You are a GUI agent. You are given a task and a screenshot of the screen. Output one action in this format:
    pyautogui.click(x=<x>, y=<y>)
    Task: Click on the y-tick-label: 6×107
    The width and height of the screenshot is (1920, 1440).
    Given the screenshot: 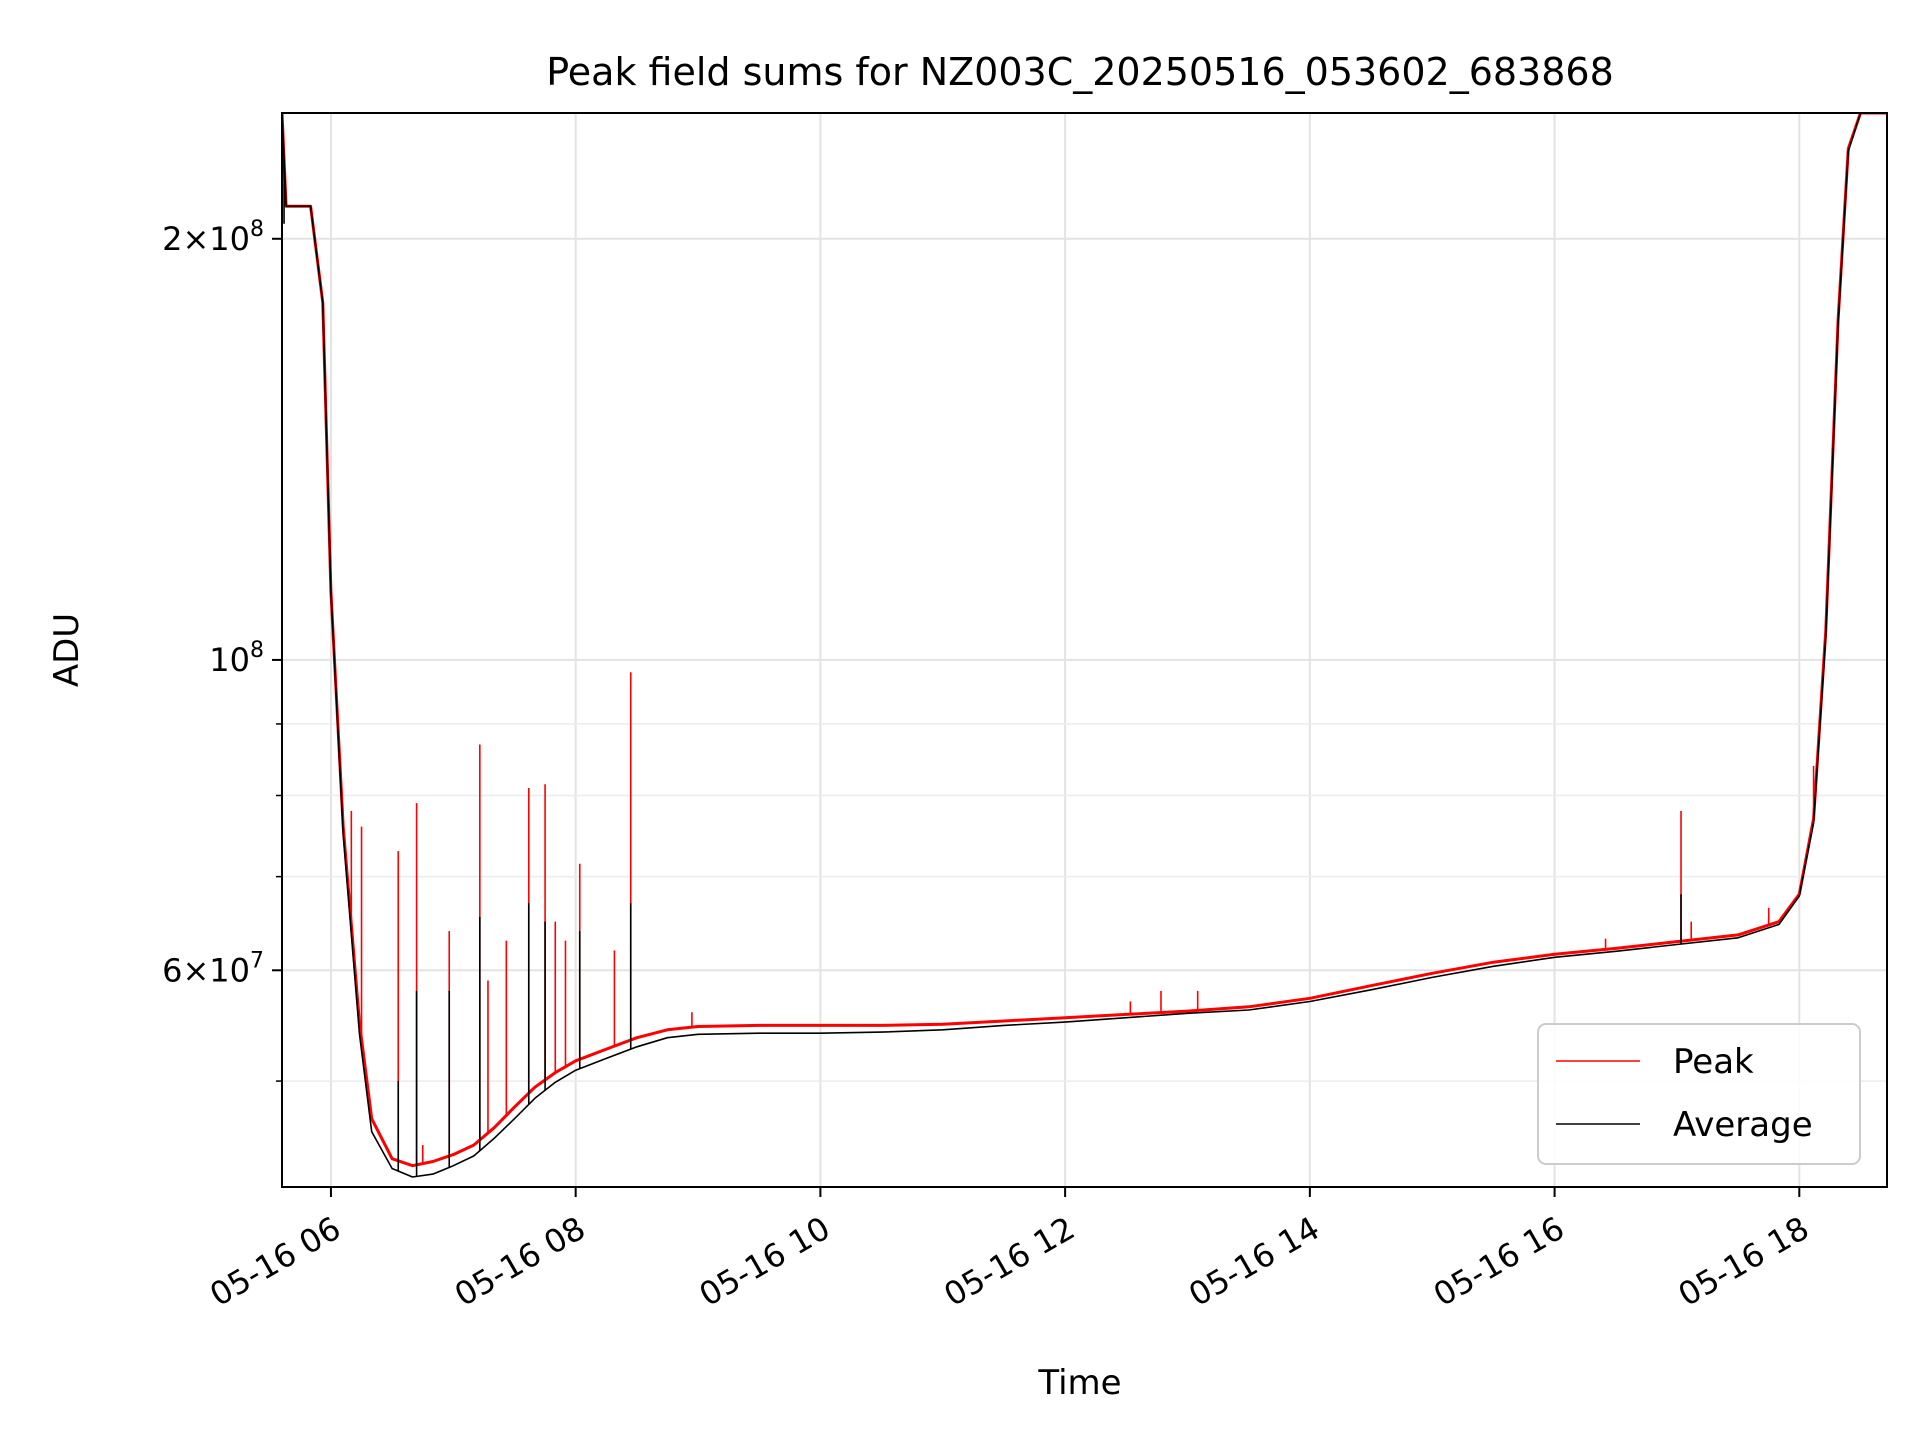 What is the action you would take?
    pyautogui.click(x=213, y=968)
    